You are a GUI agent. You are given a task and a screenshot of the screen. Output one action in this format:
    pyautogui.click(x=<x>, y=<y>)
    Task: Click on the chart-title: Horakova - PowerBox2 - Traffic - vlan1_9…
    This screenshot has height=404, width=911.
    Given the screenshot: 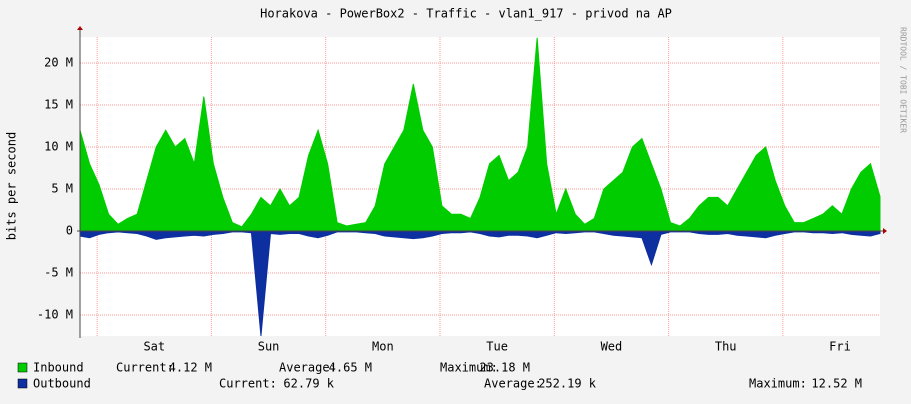 What is the action you would take?
    pyautogui.click(x=466, y=14)
    